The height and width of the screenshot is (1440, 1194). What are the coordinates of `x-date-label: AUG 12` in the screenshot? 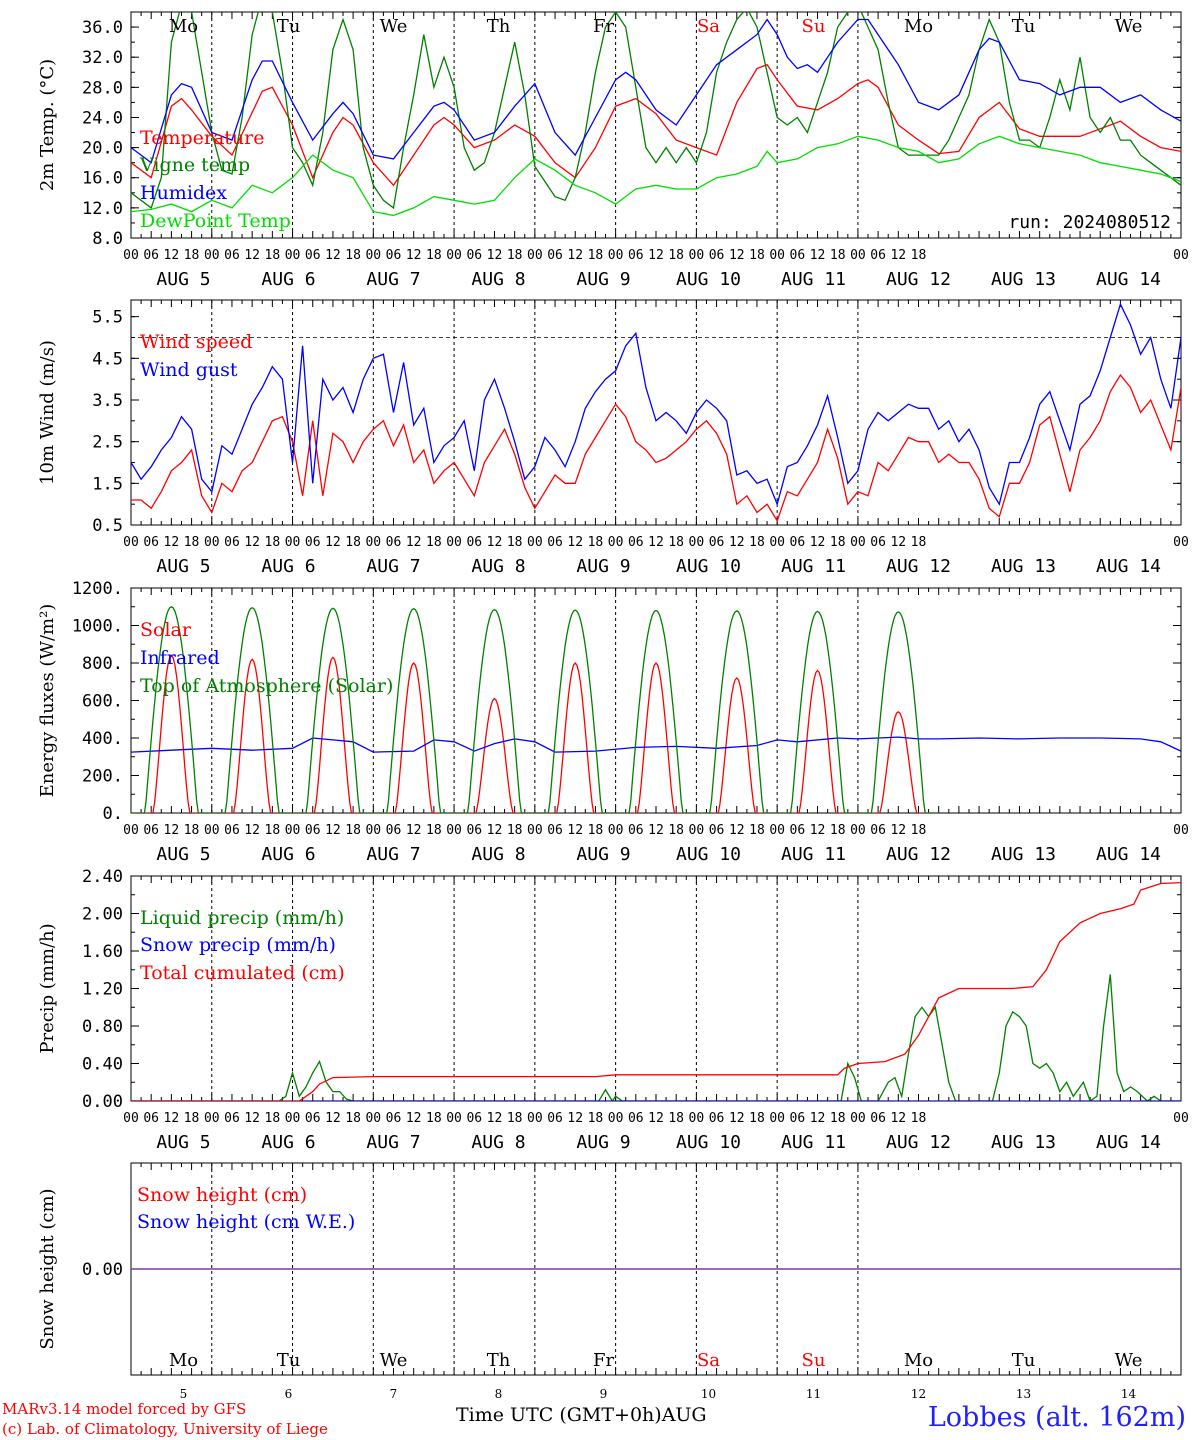 It's located at (918, 566).